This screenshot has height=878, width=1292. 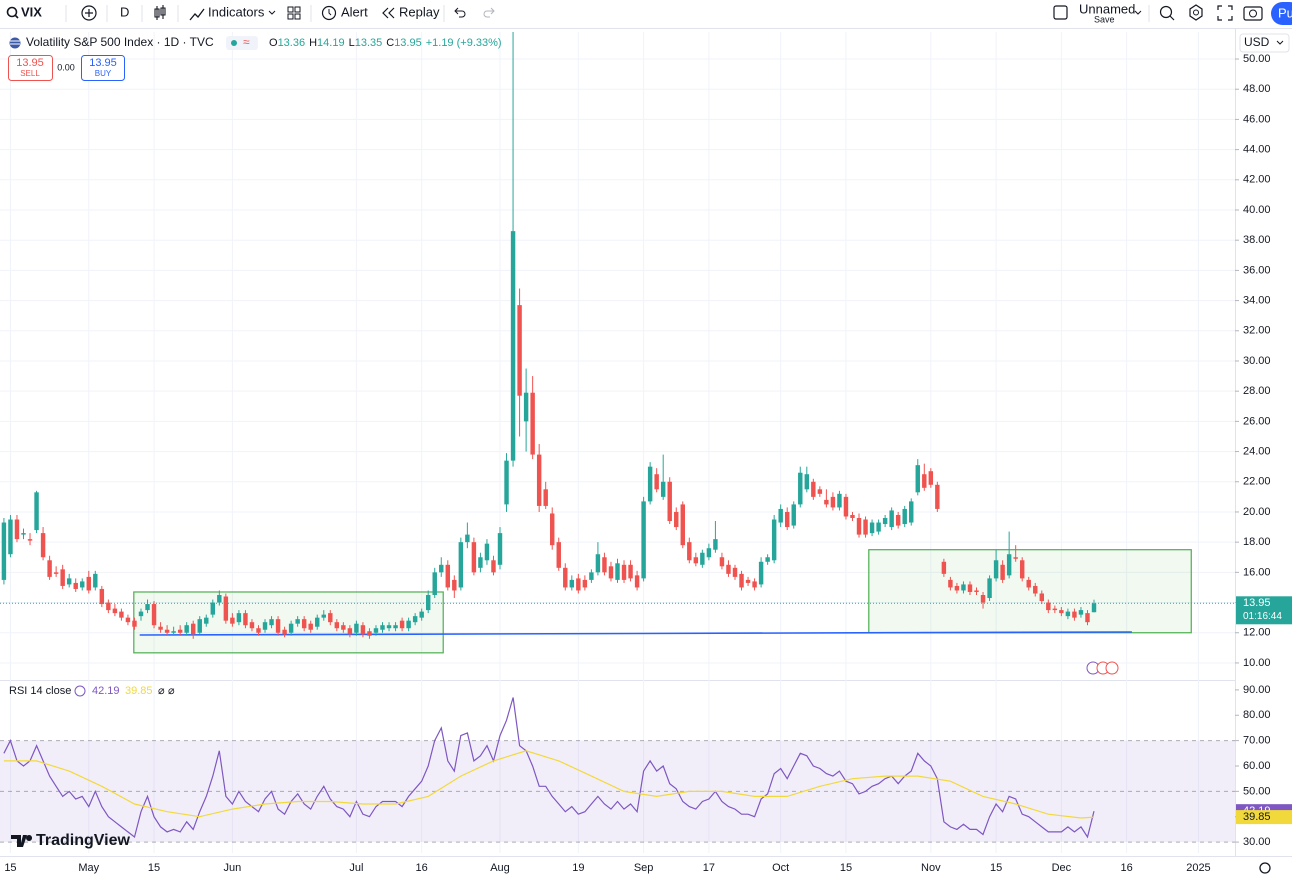 I want to click on y-tick-label: 50.00, so click(x=1257, y=791).